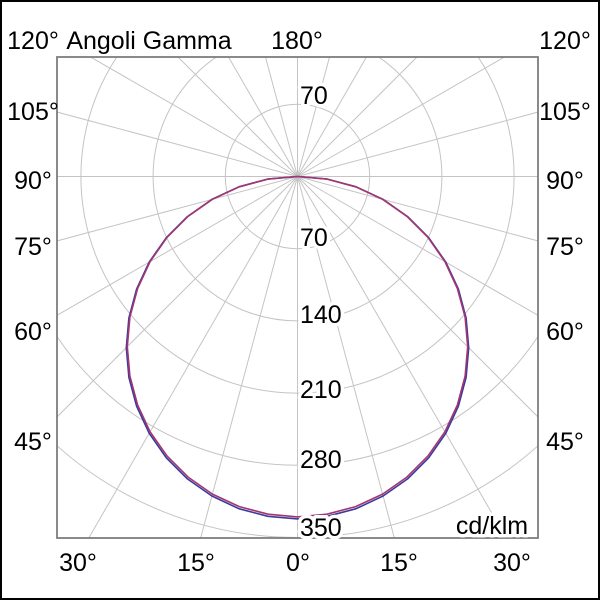  What do you see at coordinates (33, 181) in the screenshot?
I see `gamma-label-left: 90°` at bounding box center [33, 181].